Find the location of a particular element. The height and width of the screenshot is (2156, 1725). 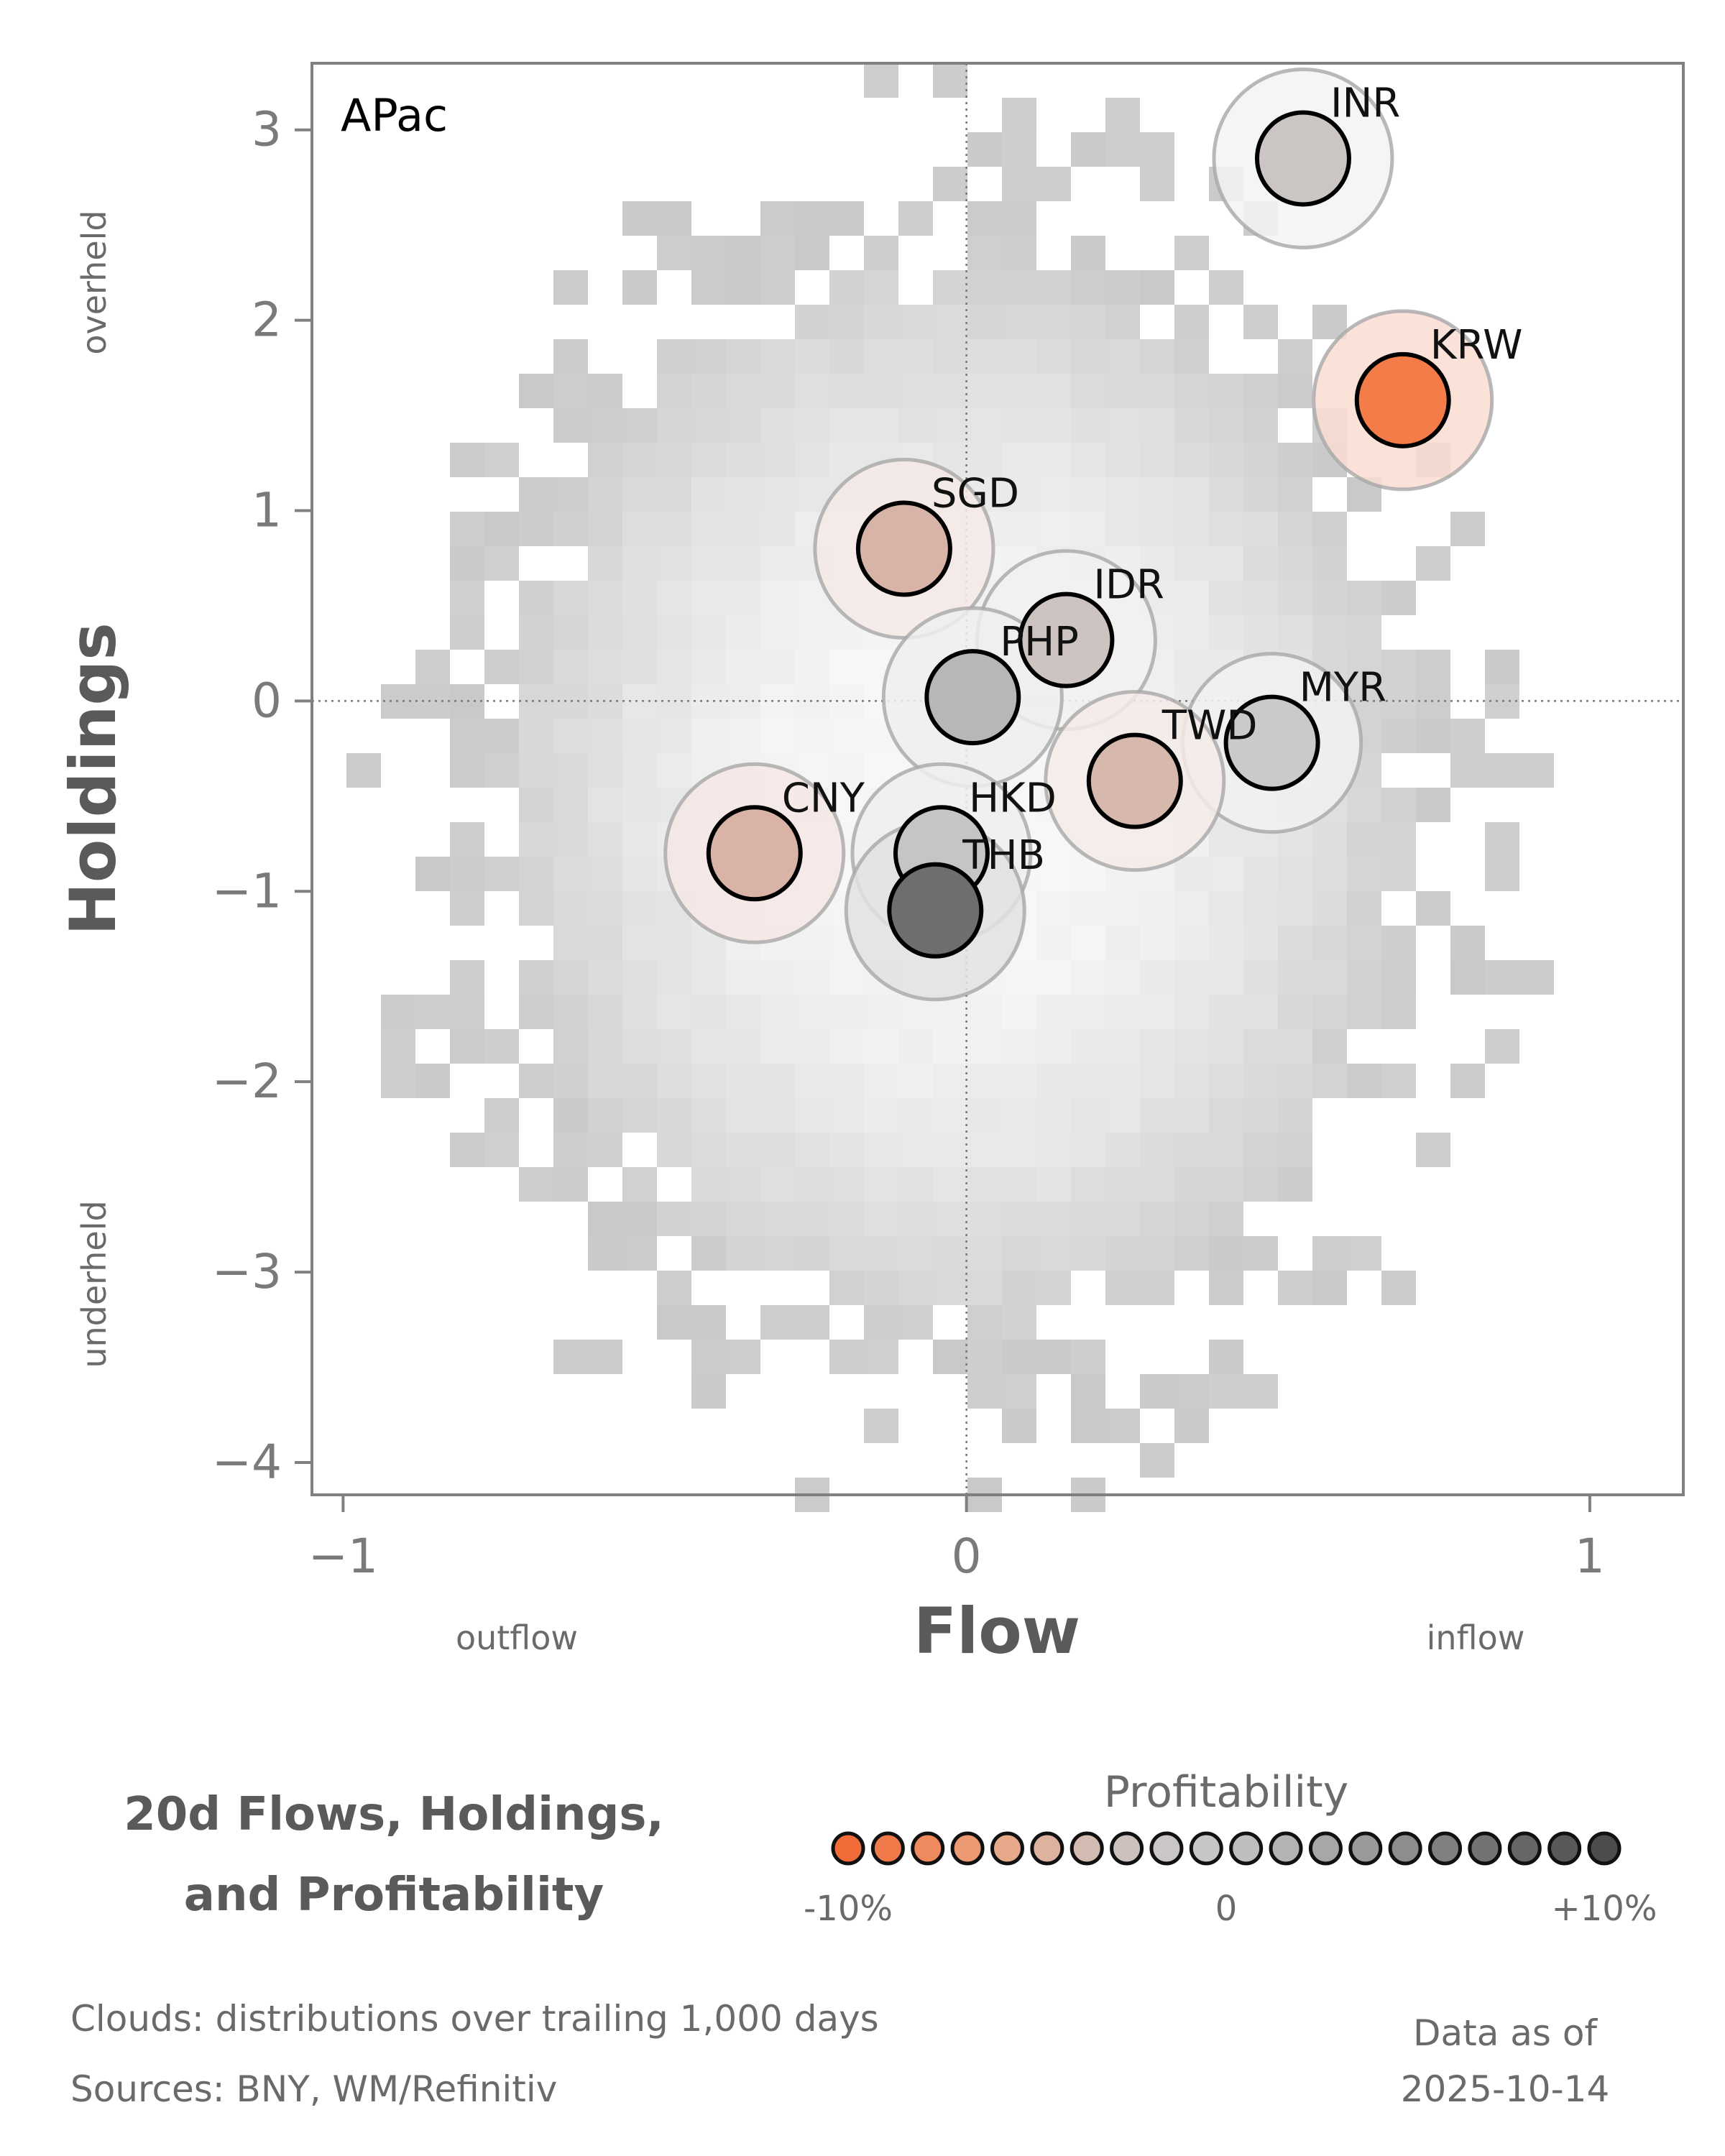

y-tick-label: −2 is located at coordinates (247, 1081).